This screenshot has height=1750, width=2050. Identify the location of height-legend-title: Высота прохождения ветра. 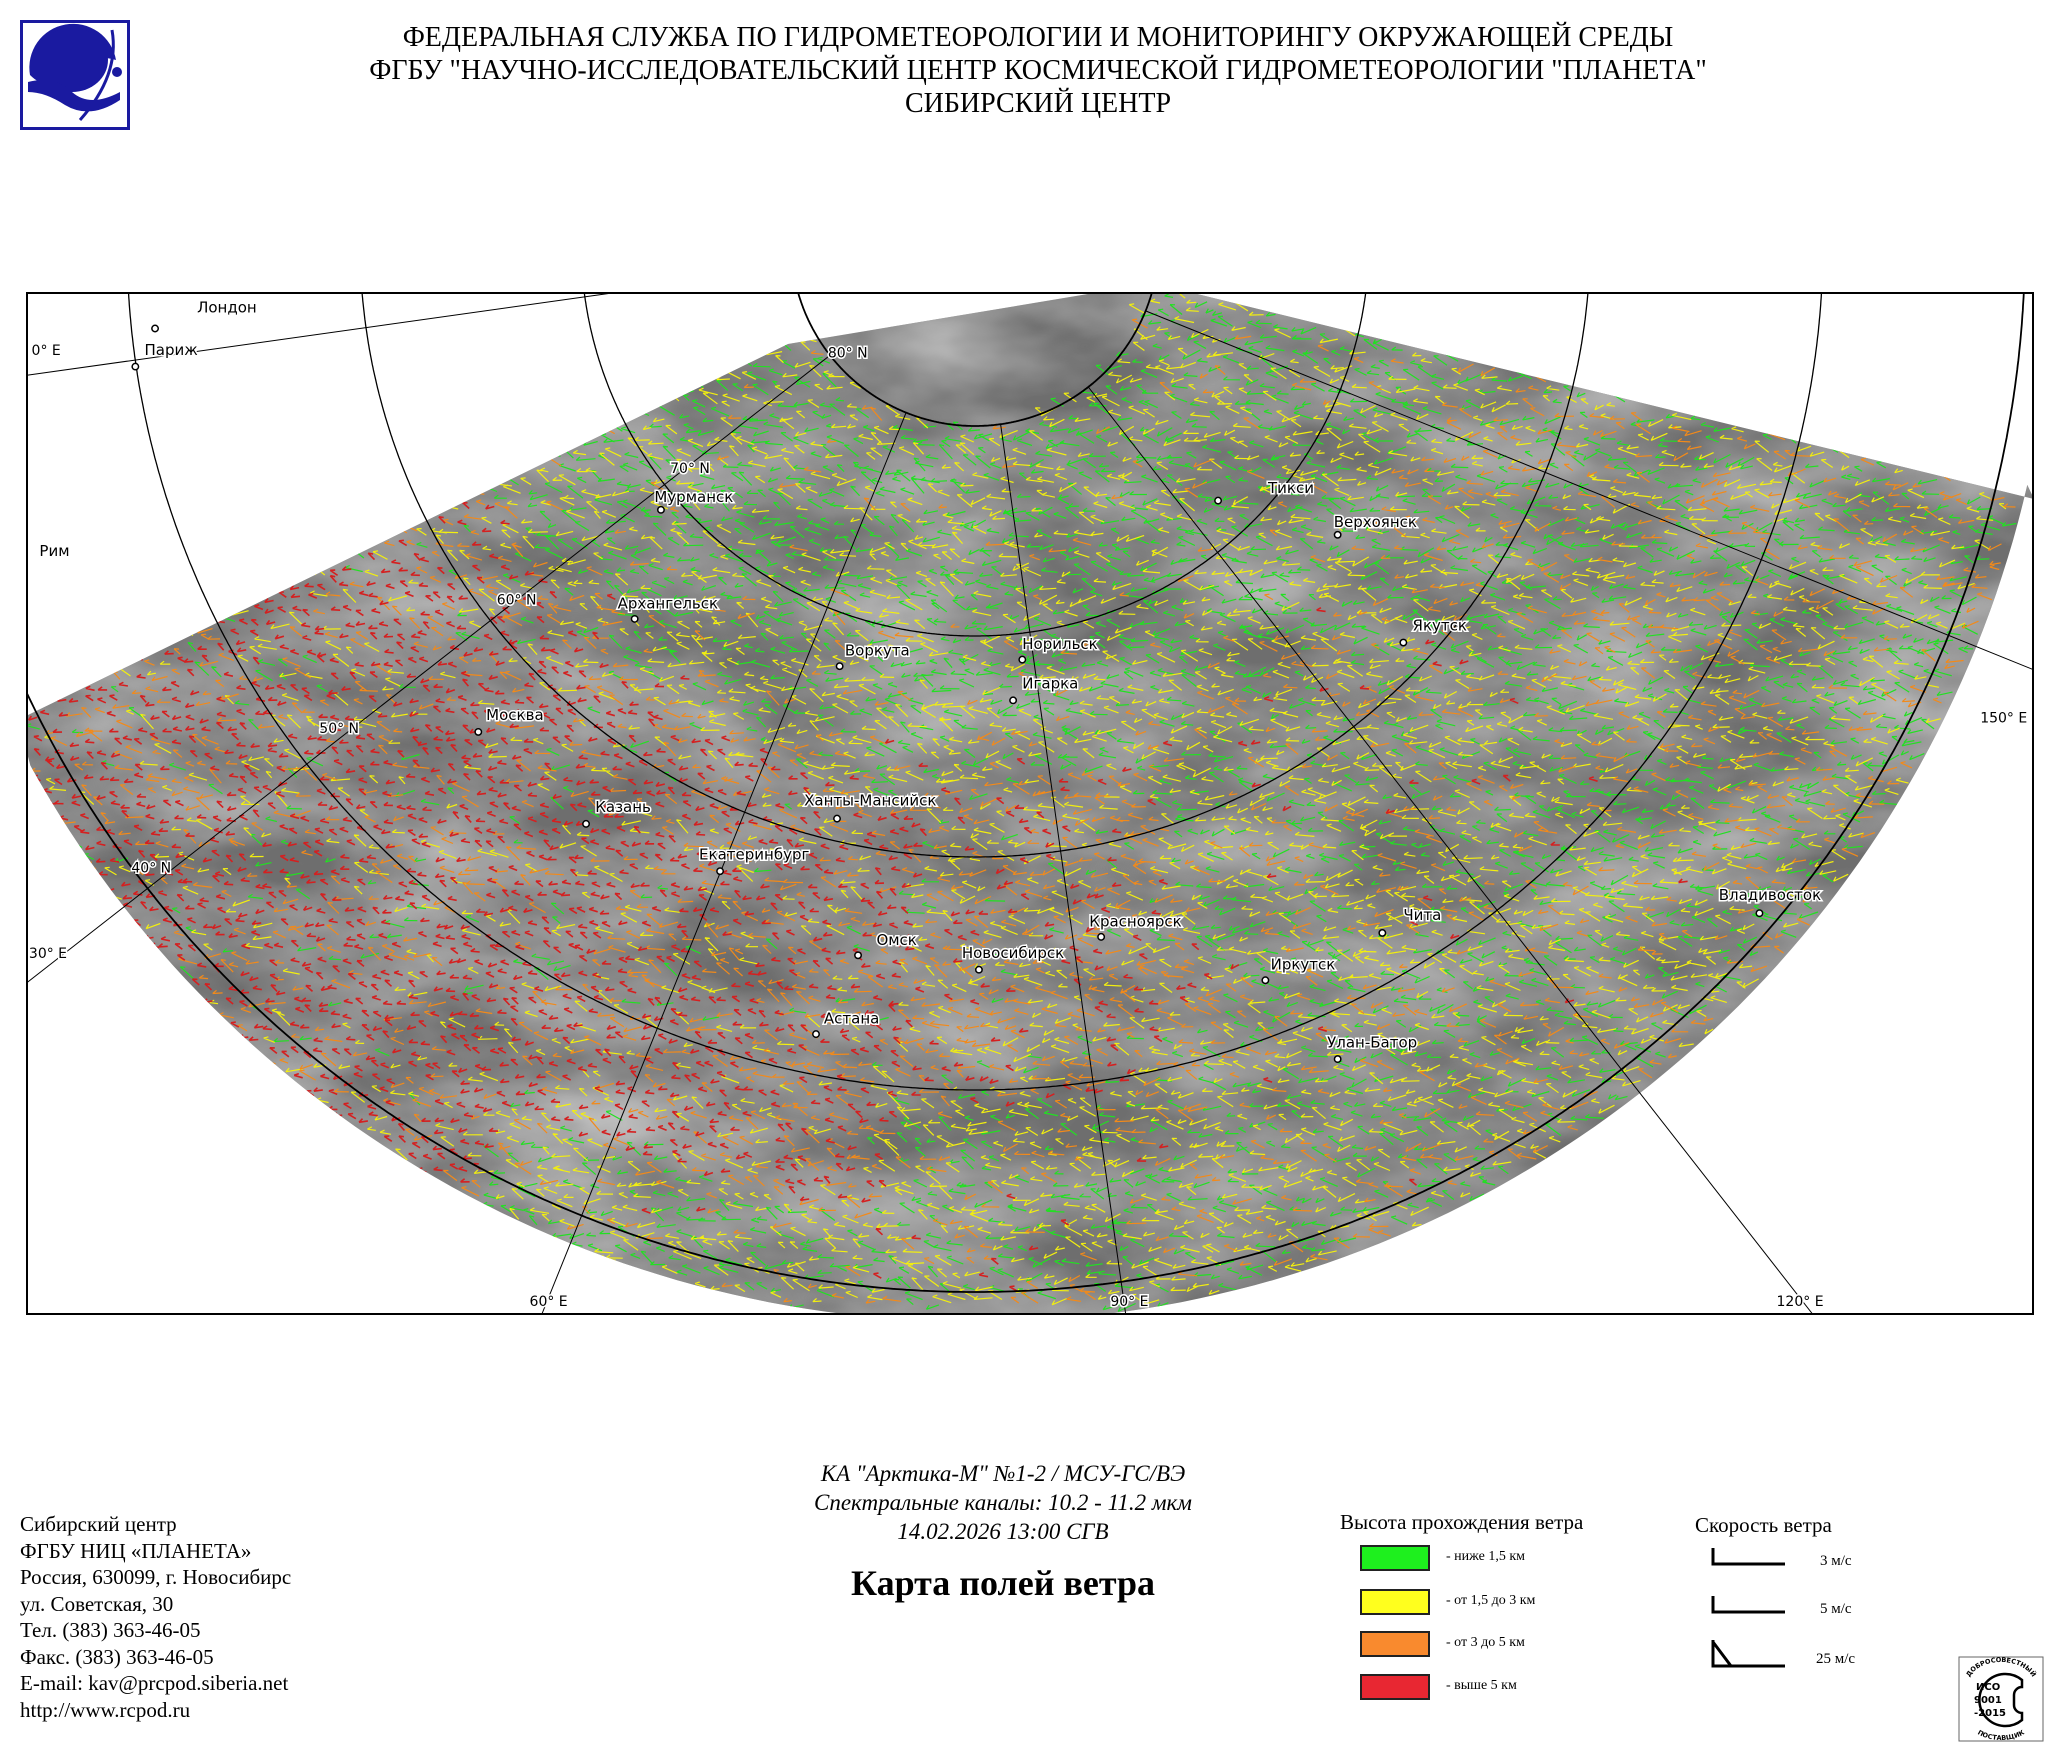
(1462, 1522).